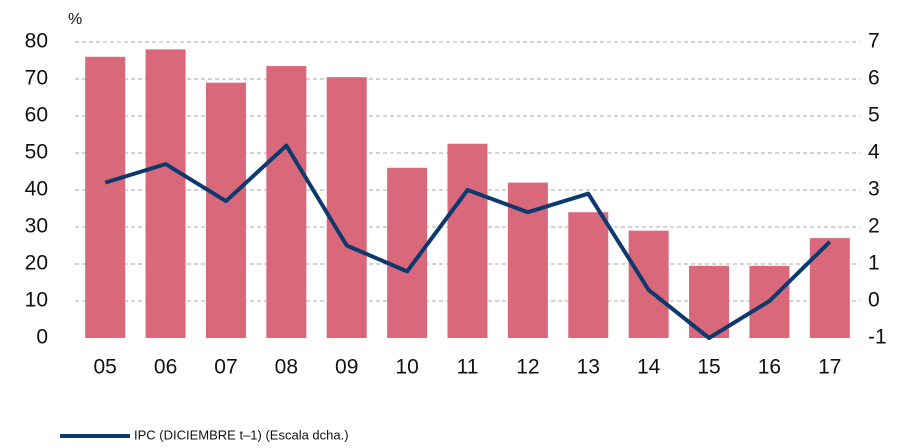  I want to click on y2-tick-label: 3, so click(874, 189).